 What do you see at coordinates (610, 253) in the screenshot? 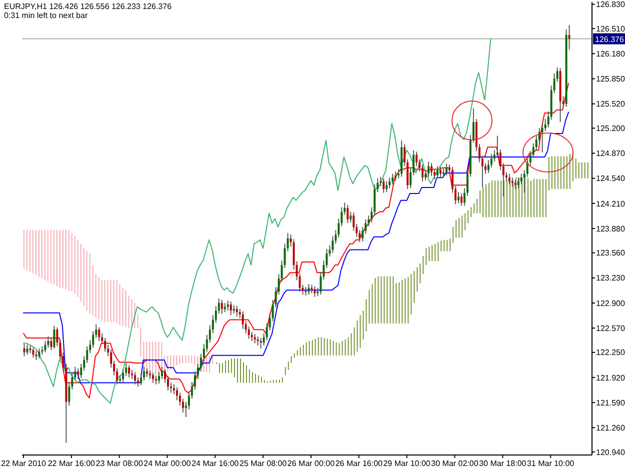
I see `y-tick-label: 123.560` at bounding box center [610, 253].